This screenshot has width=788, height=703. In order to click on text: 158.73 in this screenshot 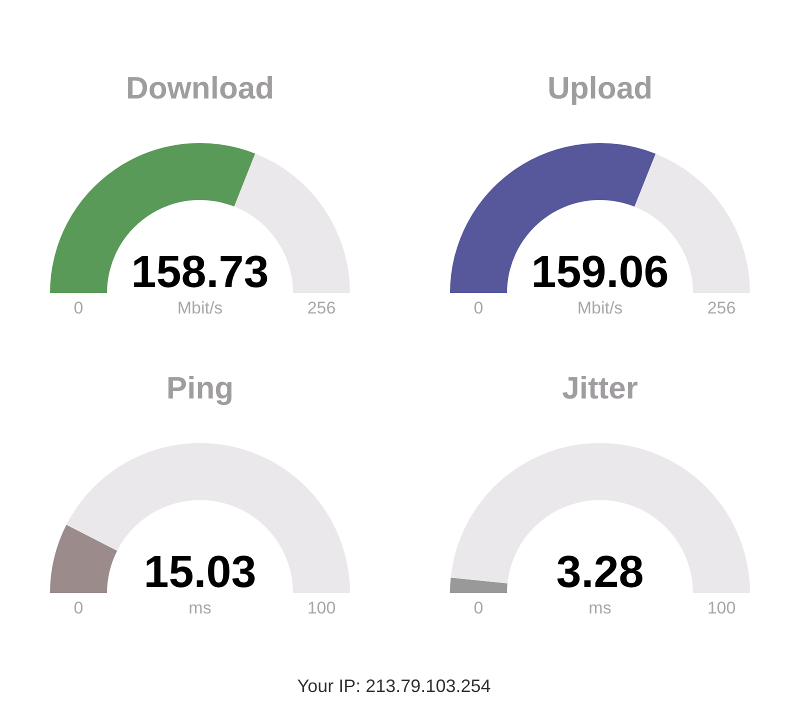, I will do `click(200, 271)`.